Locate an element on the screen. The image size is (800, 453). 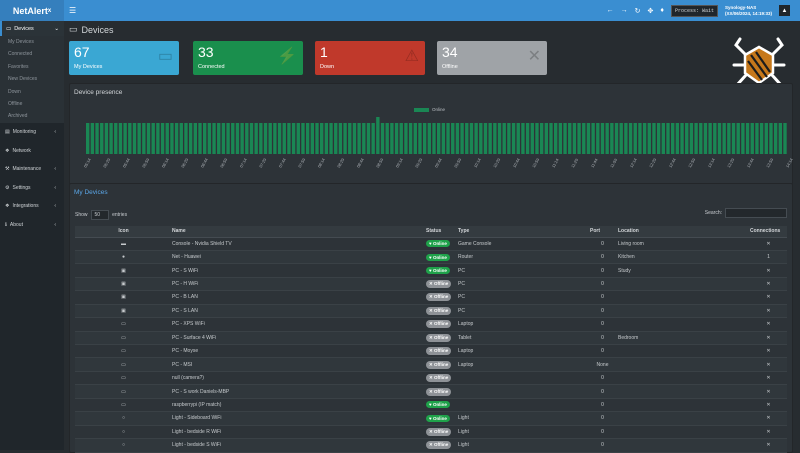
device-name-link: Light - Sideboard WiFi is located at coordinates (296, 418).